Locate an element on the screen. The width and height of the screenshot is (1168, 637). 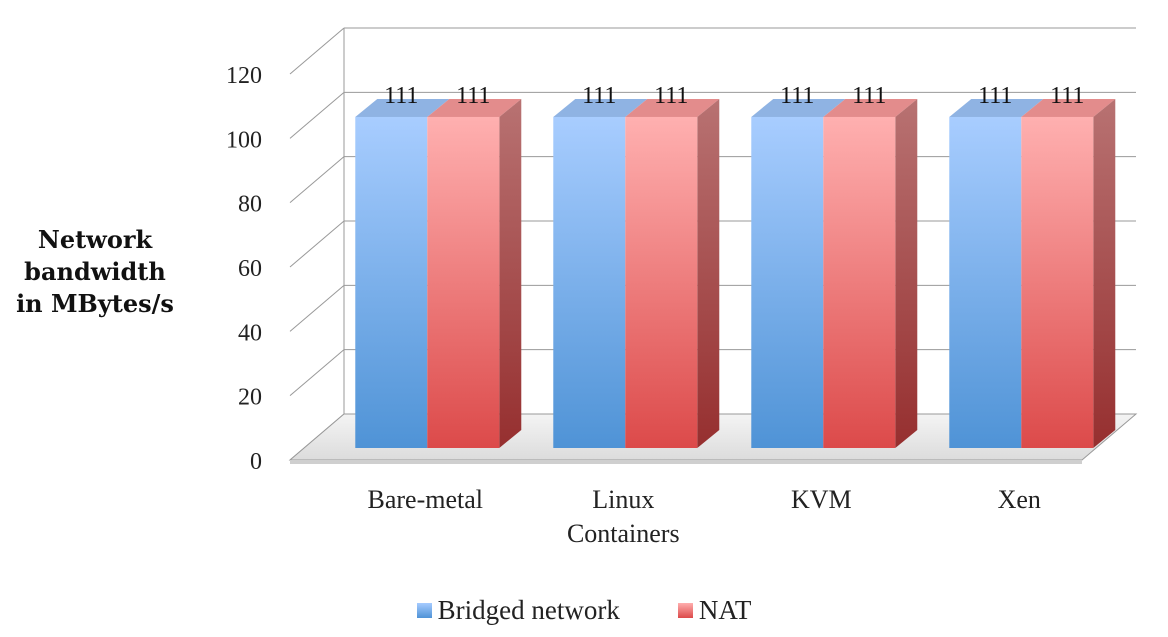
legend-swatch-nat is located at coordinates (685, 610).